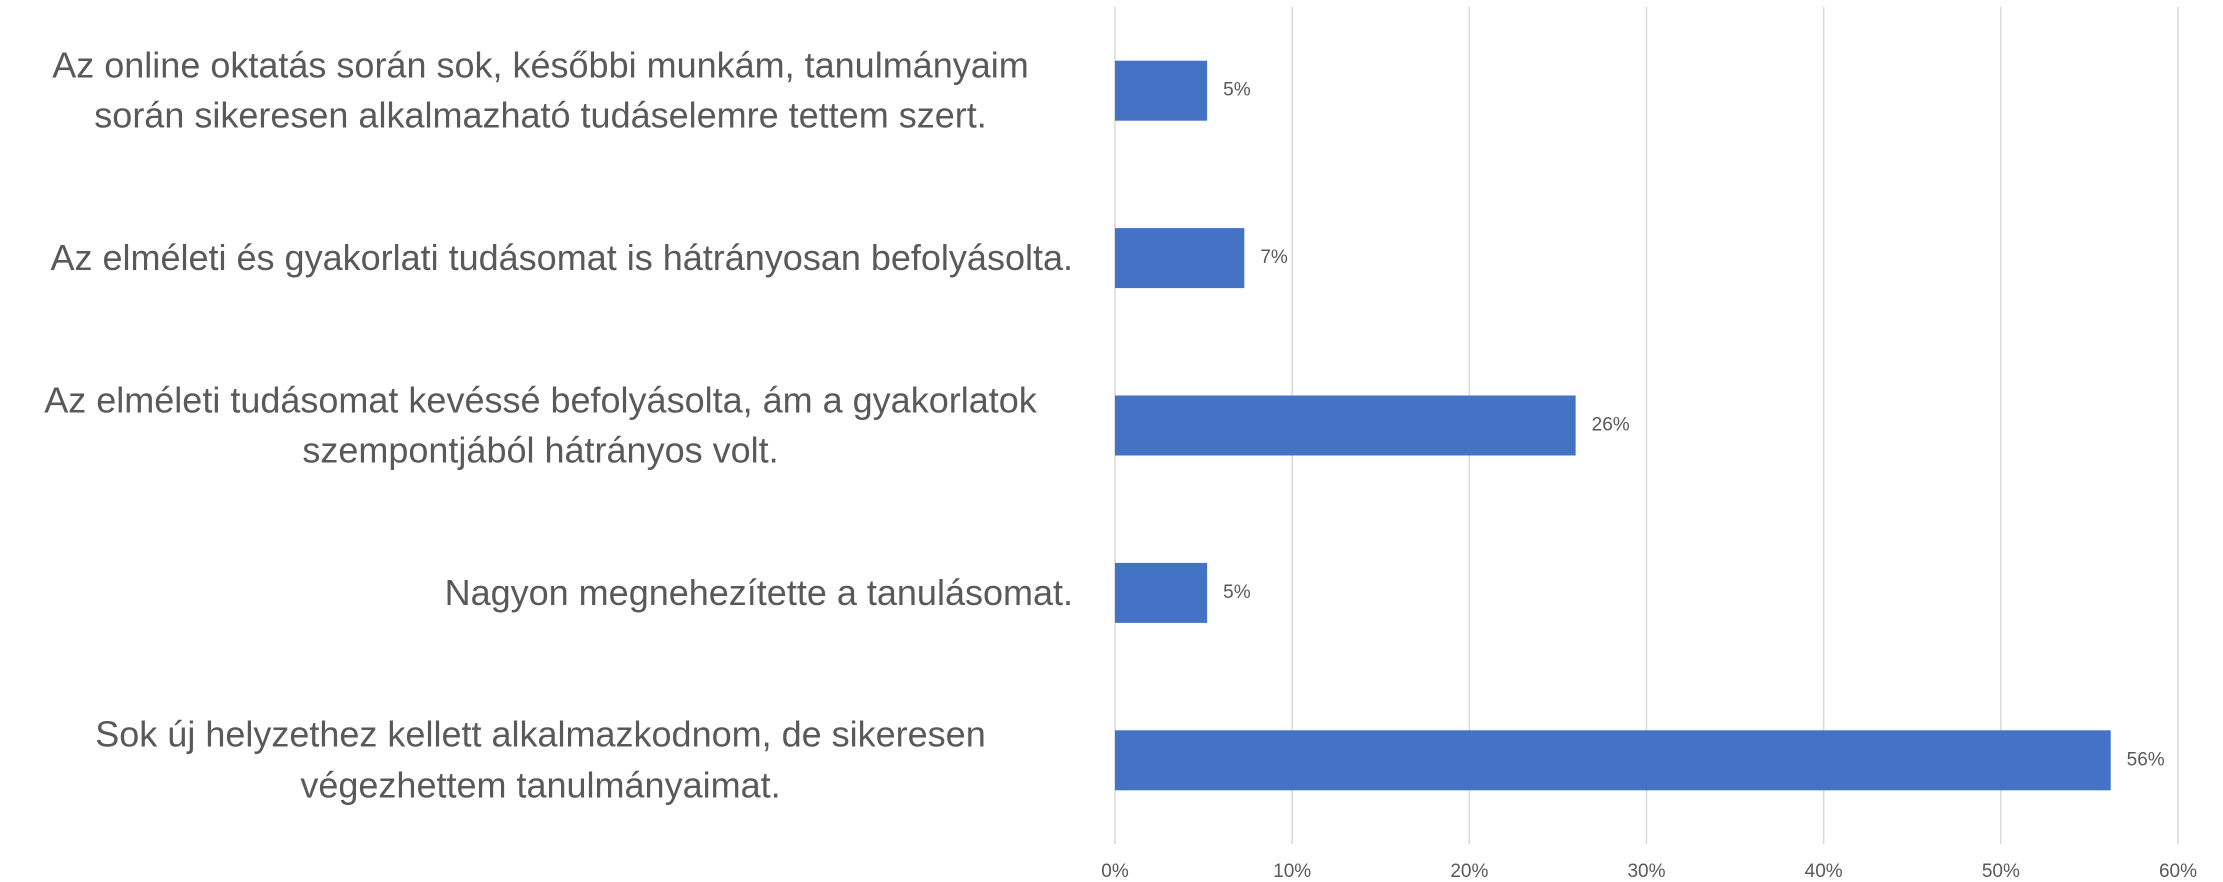 This screenshot has width=2223, height=882. What do you see at coordinates (1646, 871) in the screenshot?
I see `x-tick-label: 30%` at bounding box center [1646, 871].